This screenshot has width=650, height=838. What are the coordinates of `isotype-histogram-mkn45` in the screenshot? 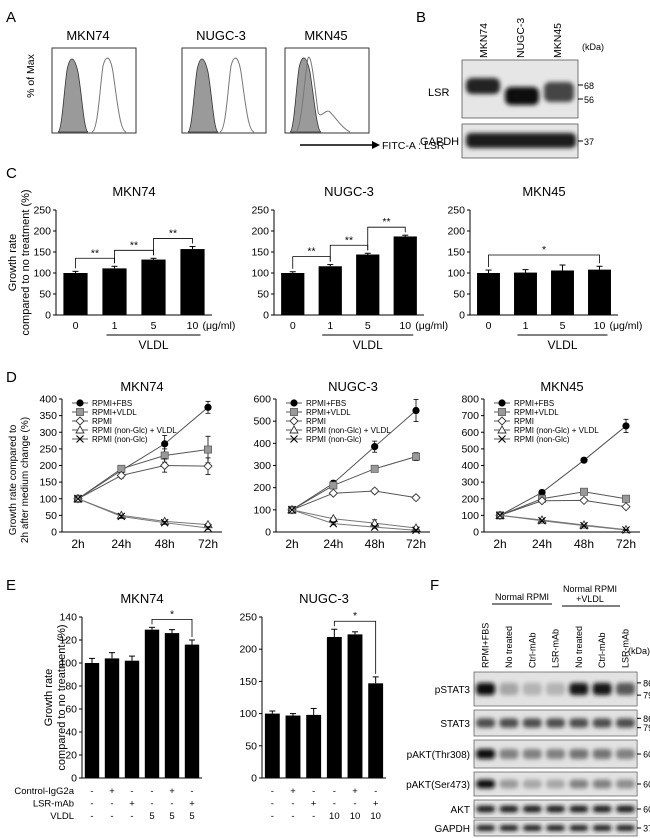 It's located at (305, 95).